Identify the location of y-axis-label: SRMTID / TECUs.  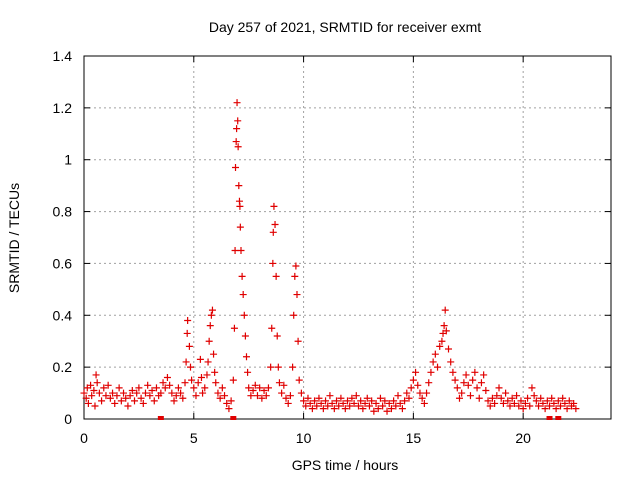
(14, 238).